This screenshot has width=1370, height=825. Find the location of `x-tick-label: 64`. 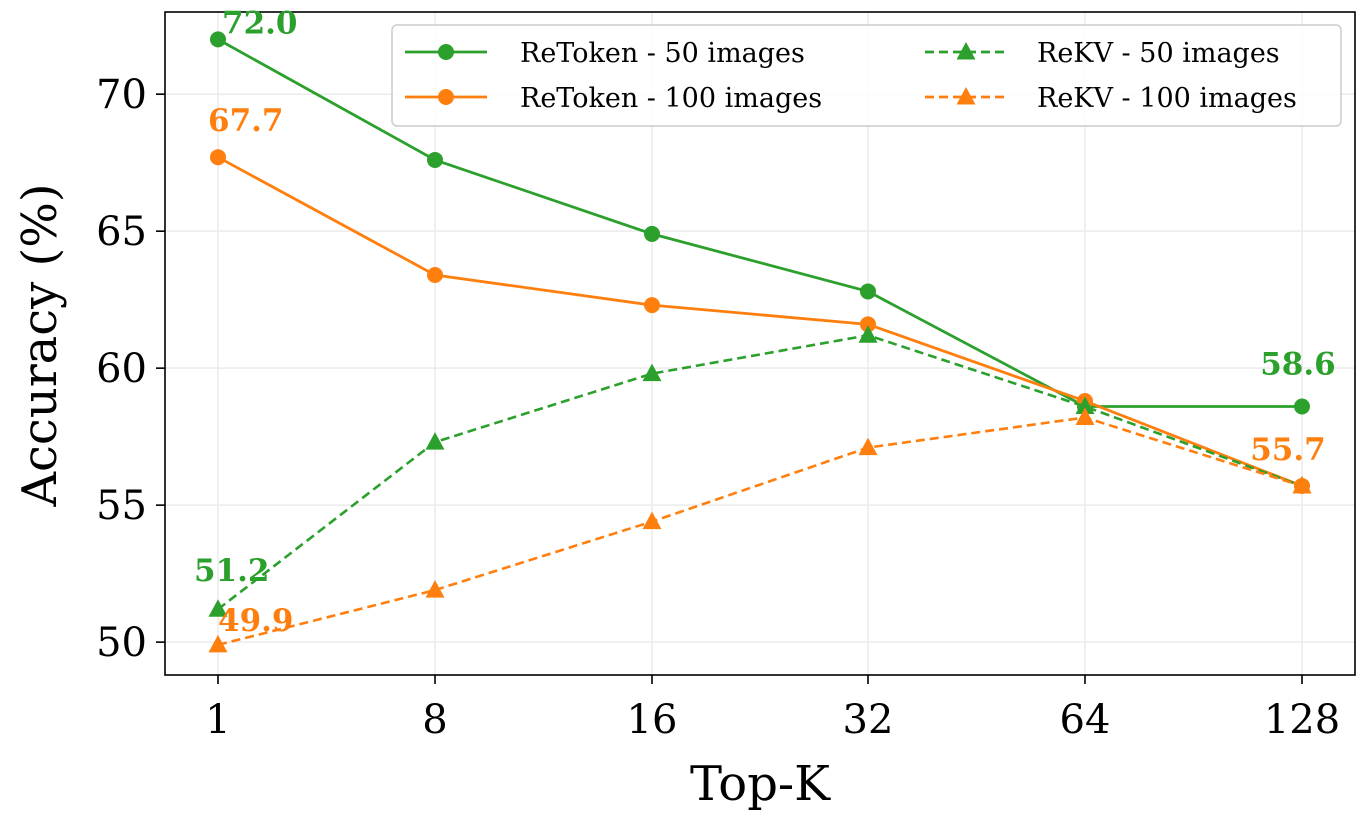

x-tick-label: 64 is located at coordinates (1085, 720).